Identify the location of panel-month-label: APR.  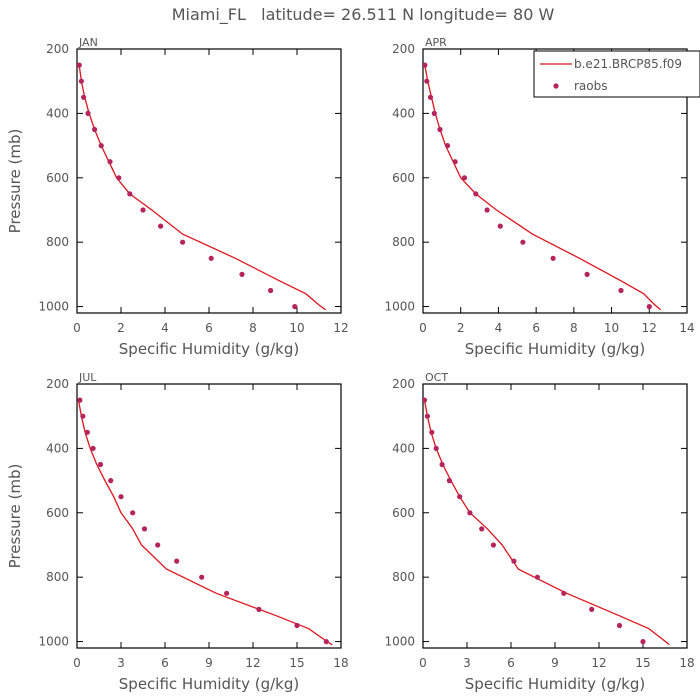
(436, 42).